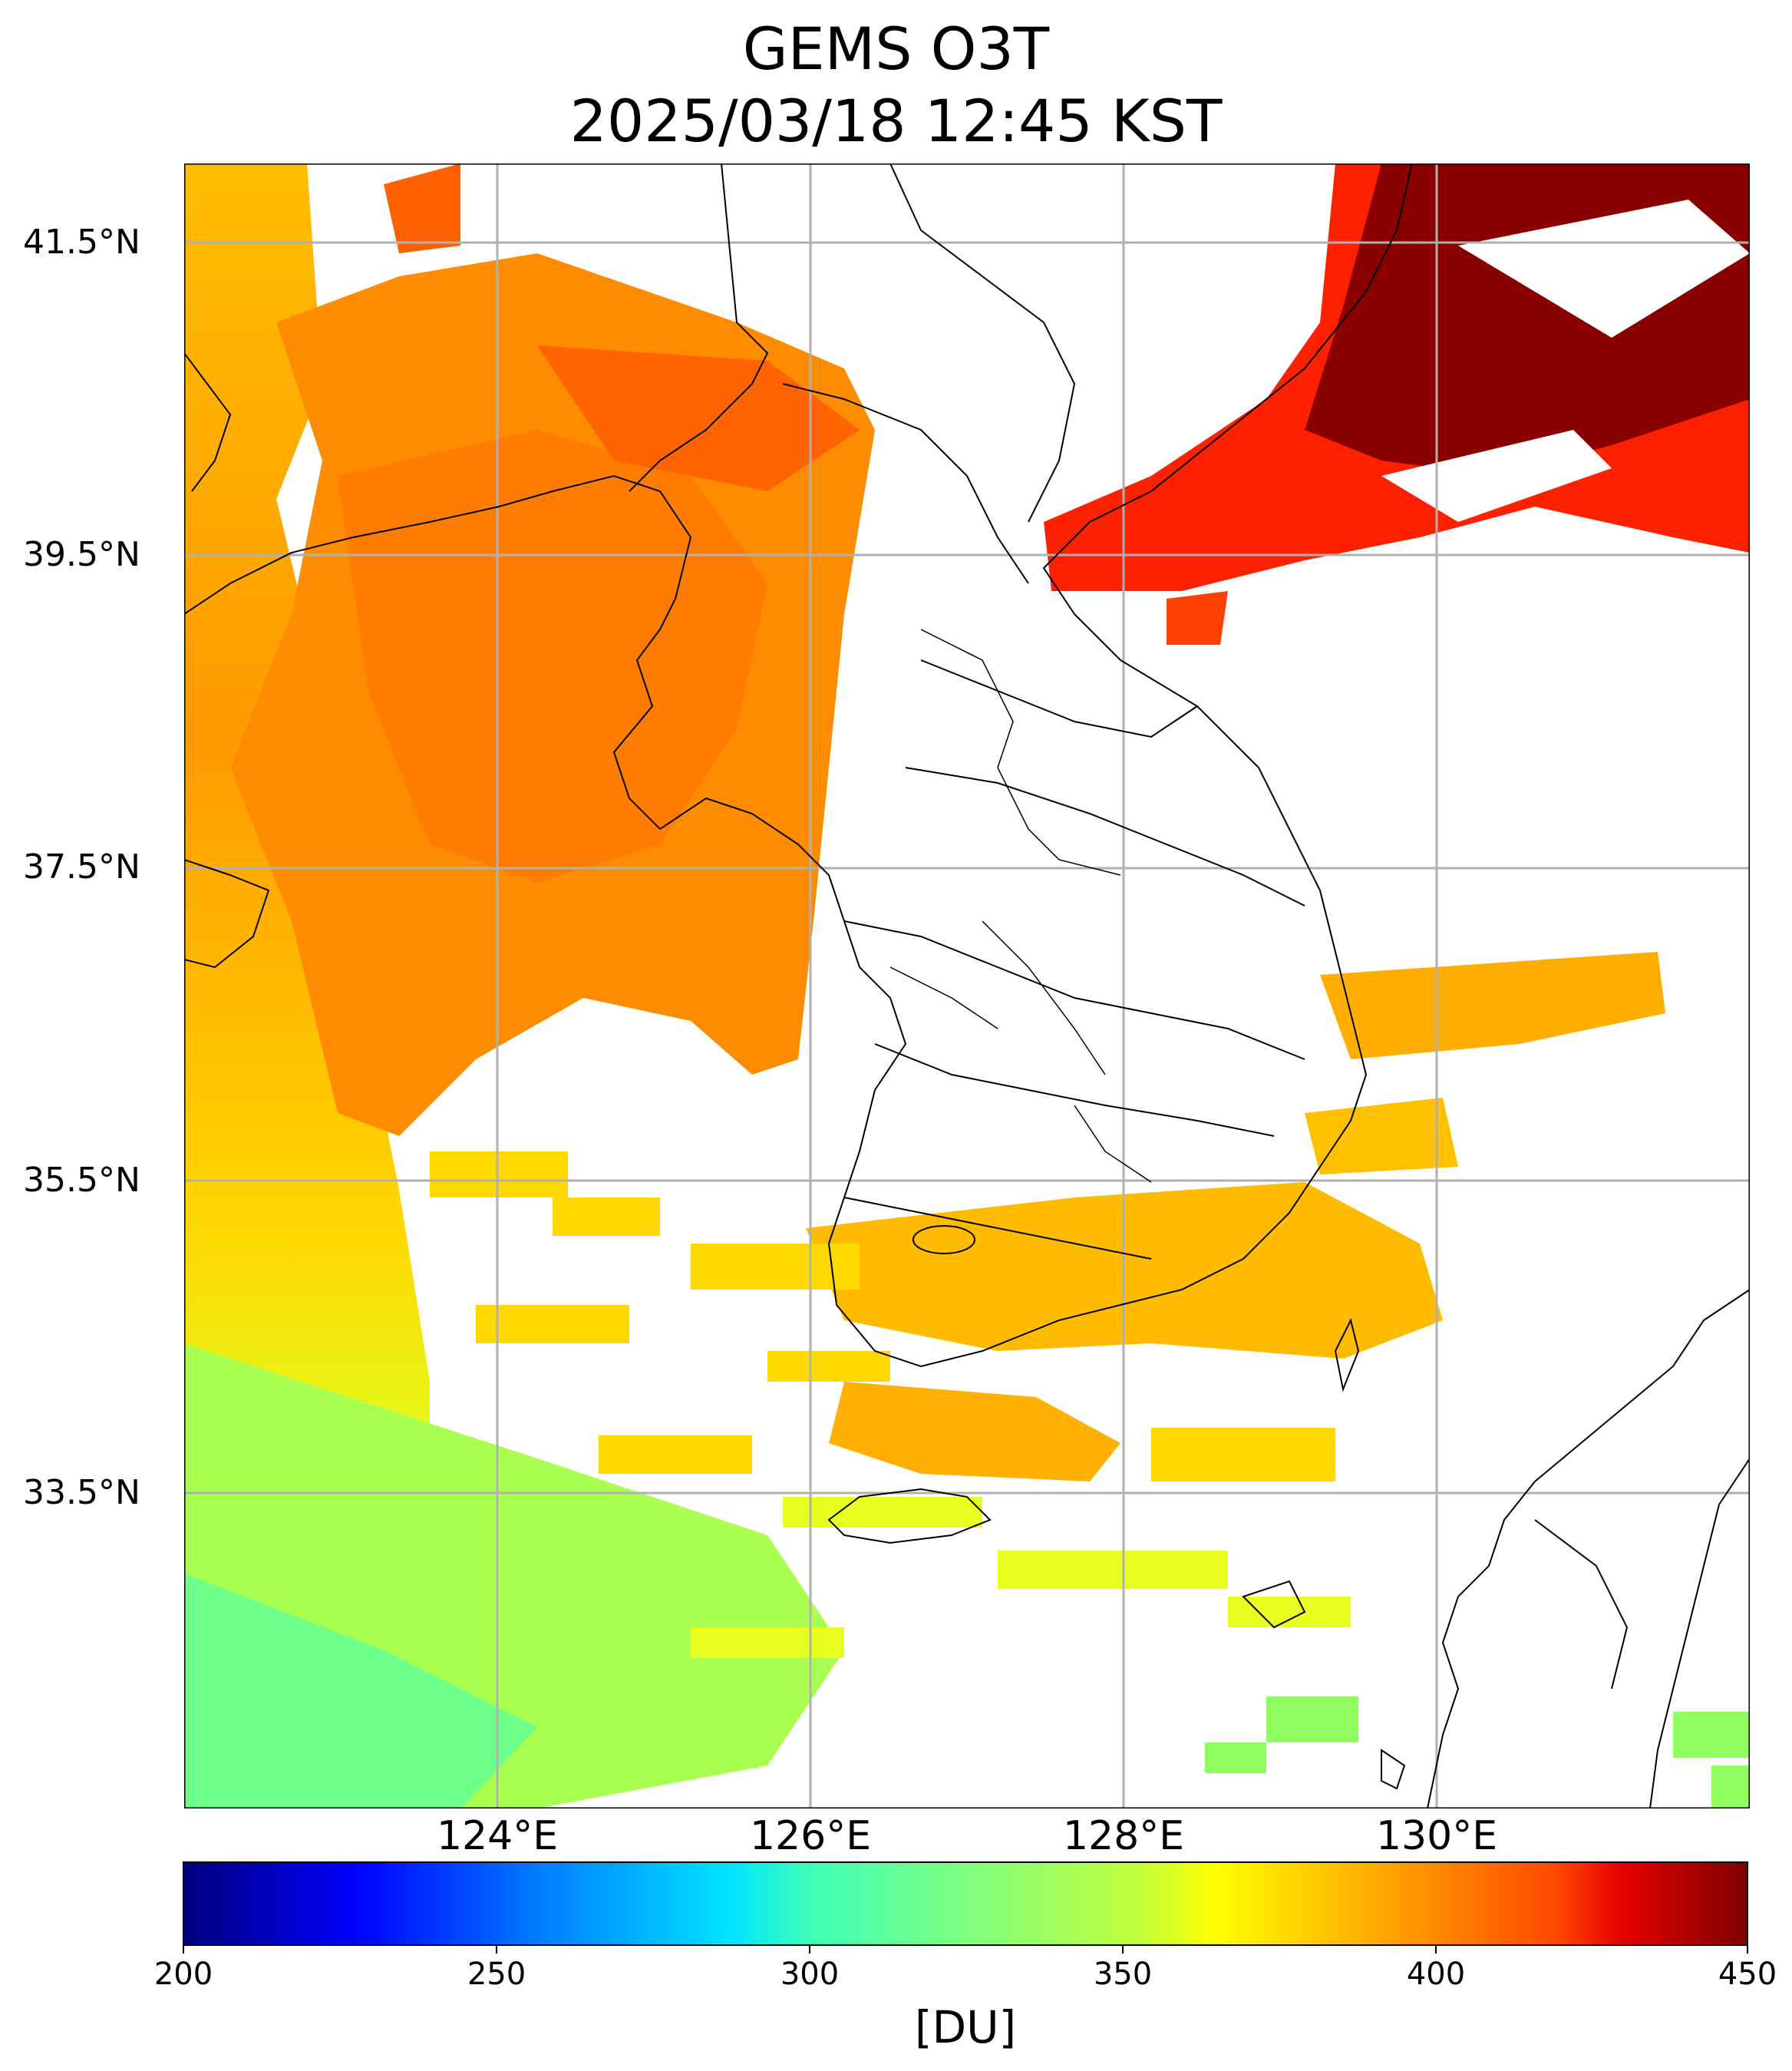 The width and height of the screenshot is (1792, 2071). Describe the element at coordinates (810, 1836) in the screenshot. I see `lon-label-126: 126°E` at that location.